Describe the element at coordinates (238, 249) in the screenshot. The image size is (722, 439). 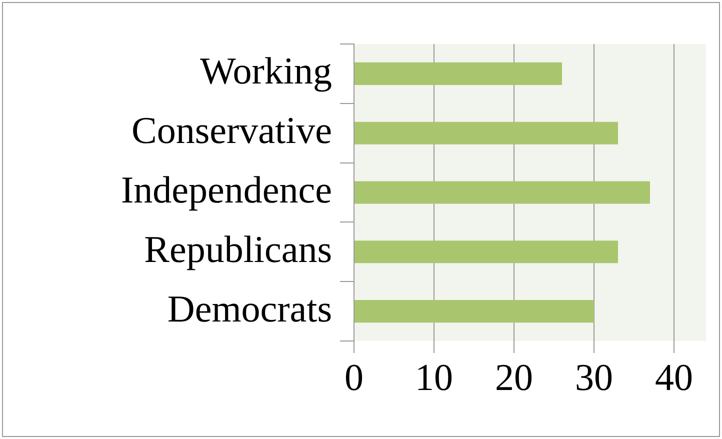
I see `y-tick-label: Republicans` at that location.